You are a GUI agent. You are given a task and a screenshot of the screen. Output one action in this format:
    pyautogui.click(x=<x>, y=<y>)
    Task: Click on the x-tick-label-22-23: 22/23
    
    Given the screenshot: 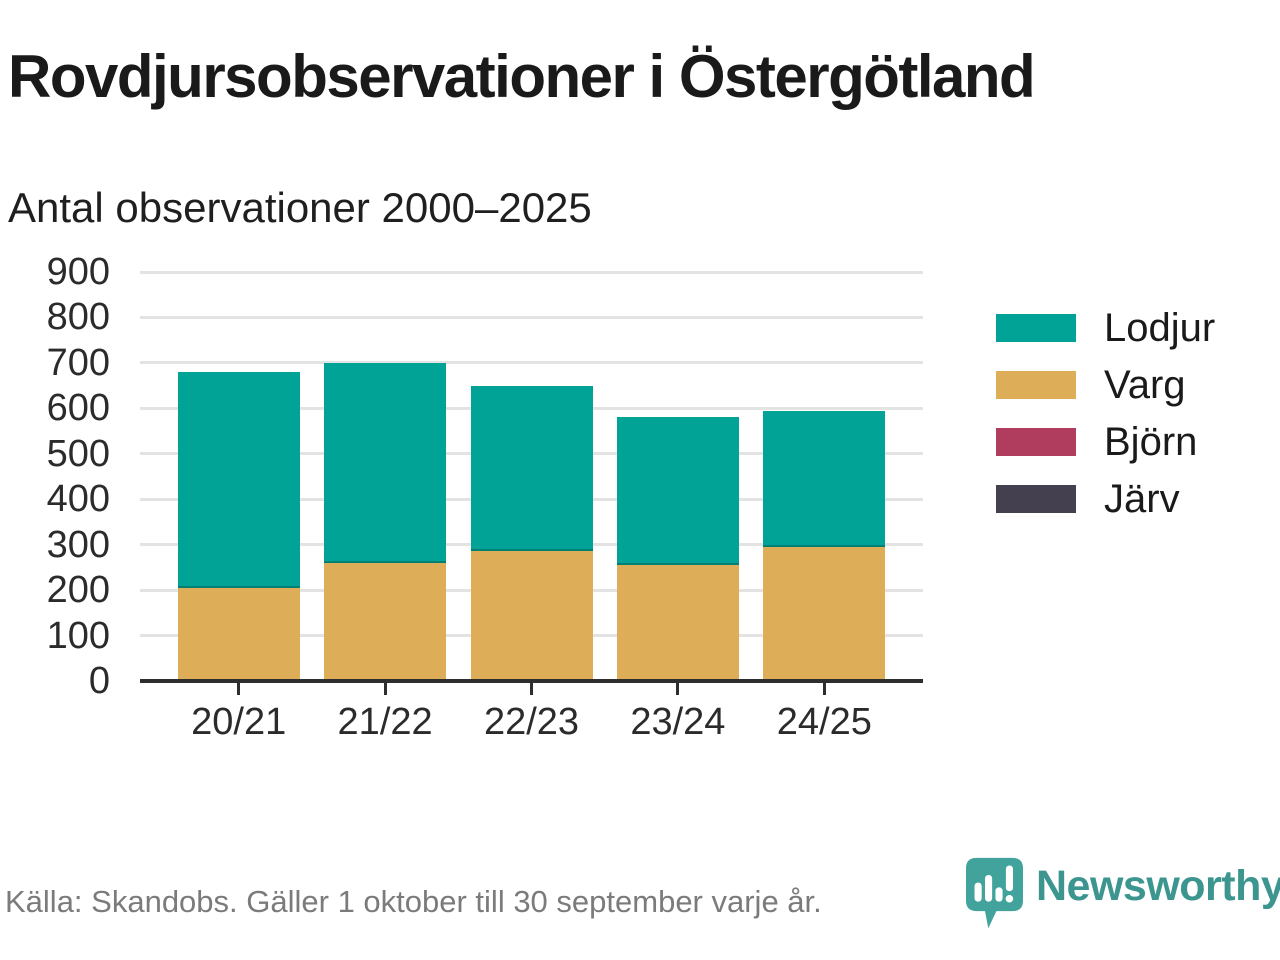 What is the action you would take?
    pyautogui.click(x=531, y=722)
    